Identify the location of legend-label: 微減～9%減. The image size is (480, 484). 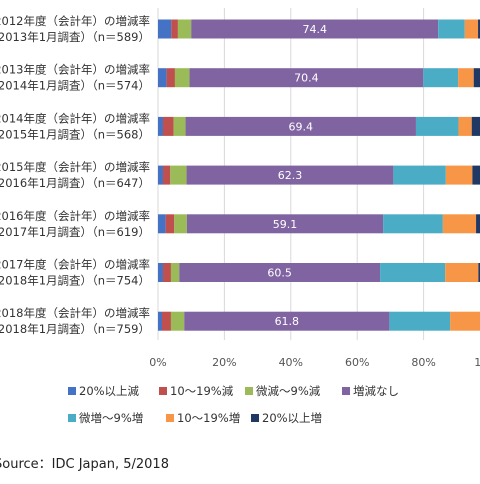
(288, 391).